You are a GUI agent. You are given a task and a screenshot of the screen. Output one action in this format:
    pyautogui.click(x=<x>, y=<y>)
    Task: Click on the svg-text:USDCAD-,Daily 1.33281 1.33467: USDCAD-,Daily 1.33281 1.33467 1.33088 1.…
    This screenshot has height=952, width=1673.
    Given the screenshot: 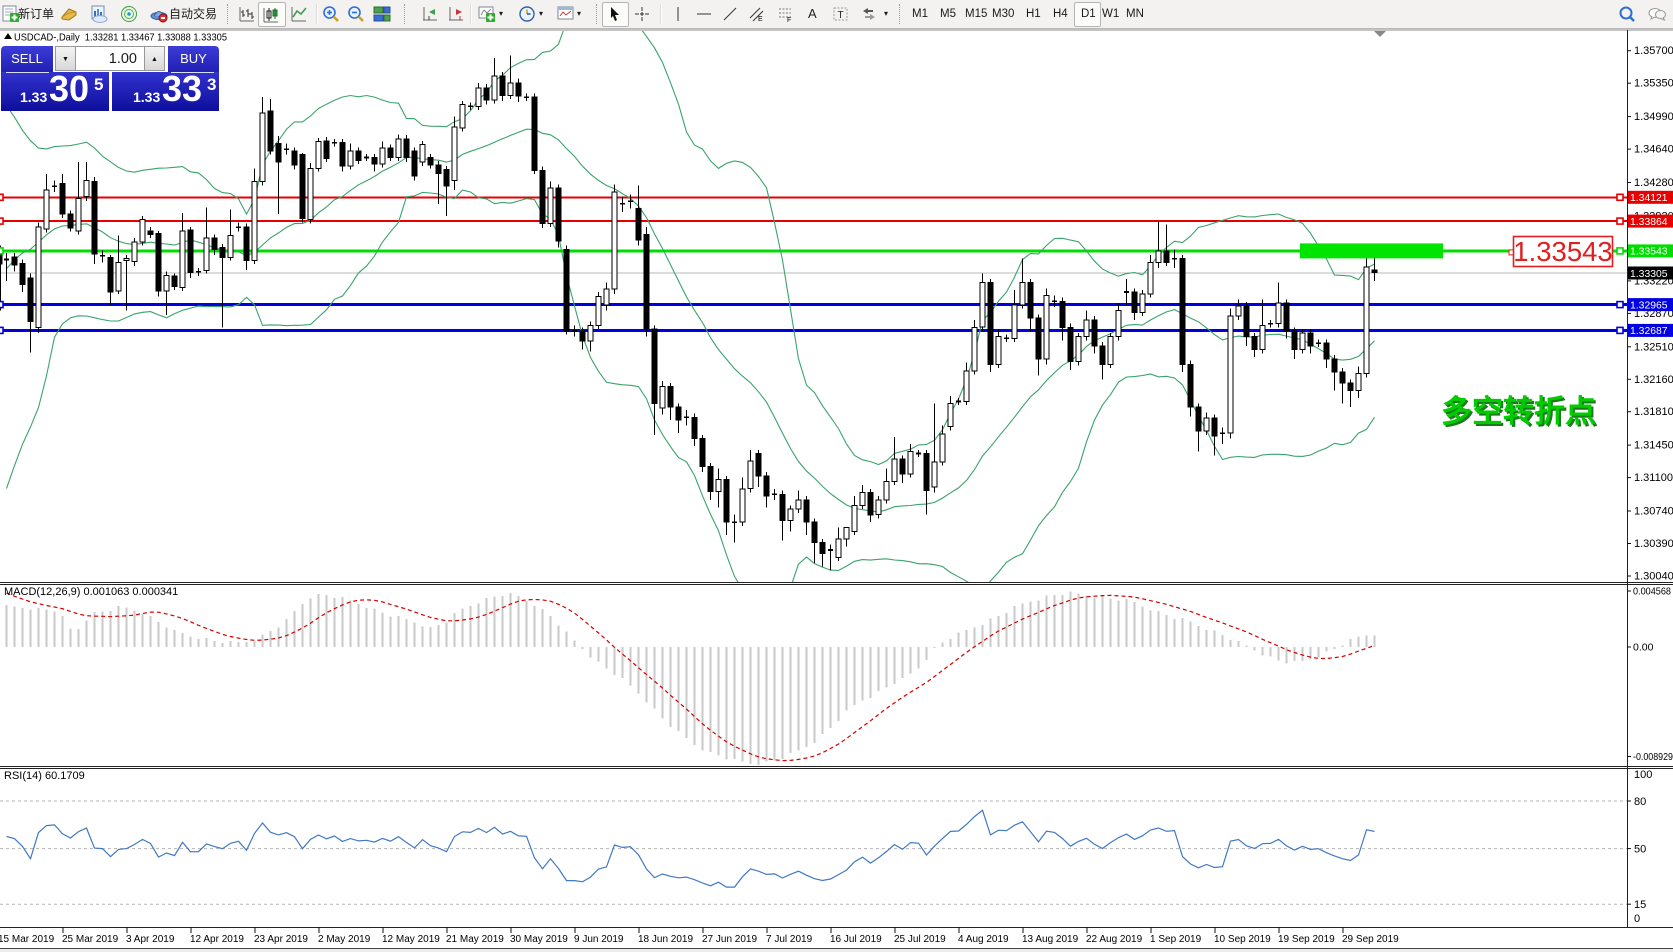 What is the action you would take?
    pyautogui.click(x=120, y=38)
    